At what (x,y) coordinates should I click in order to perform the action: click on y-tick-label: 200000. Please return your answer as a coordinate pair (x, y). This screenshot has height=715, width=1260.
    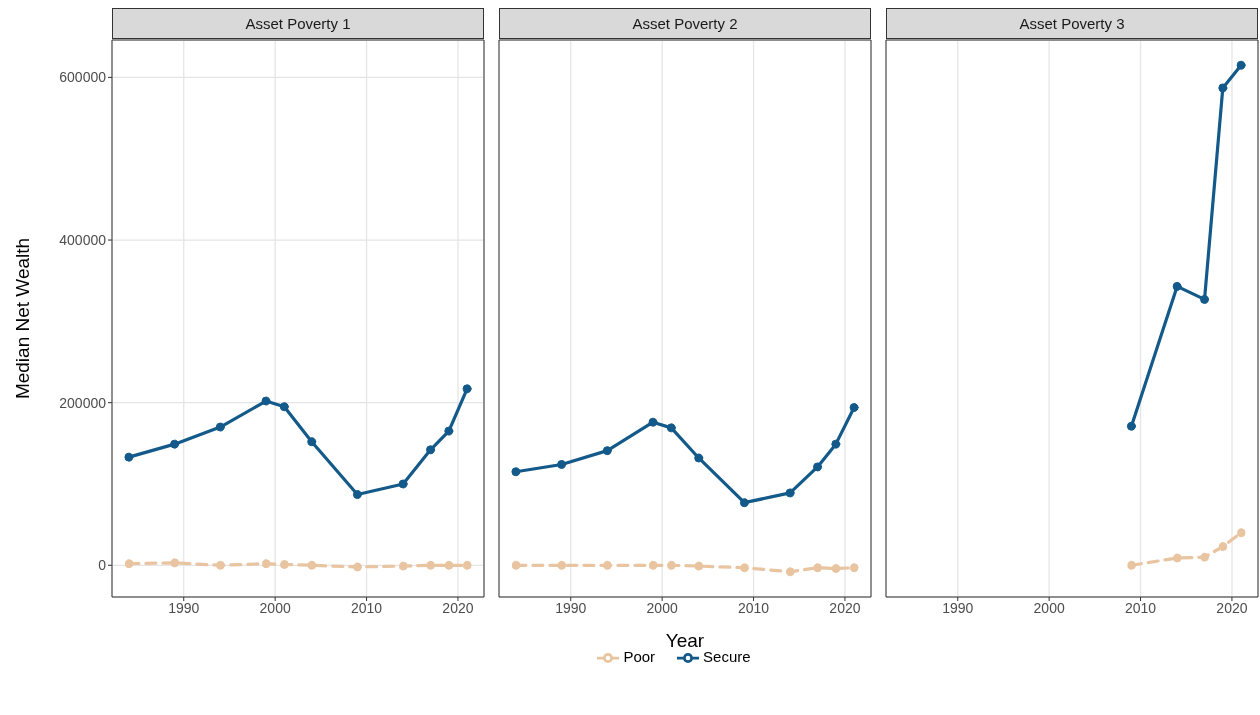
    Looking at the image, I should click on (83, 402).